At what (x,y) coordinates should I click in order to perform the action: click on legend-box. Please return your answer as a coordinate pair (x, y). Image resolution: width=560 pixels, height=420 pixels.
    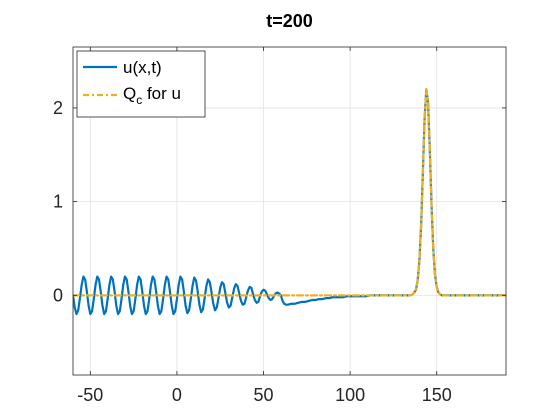
    Looking at the image, I should click on (141, 84).